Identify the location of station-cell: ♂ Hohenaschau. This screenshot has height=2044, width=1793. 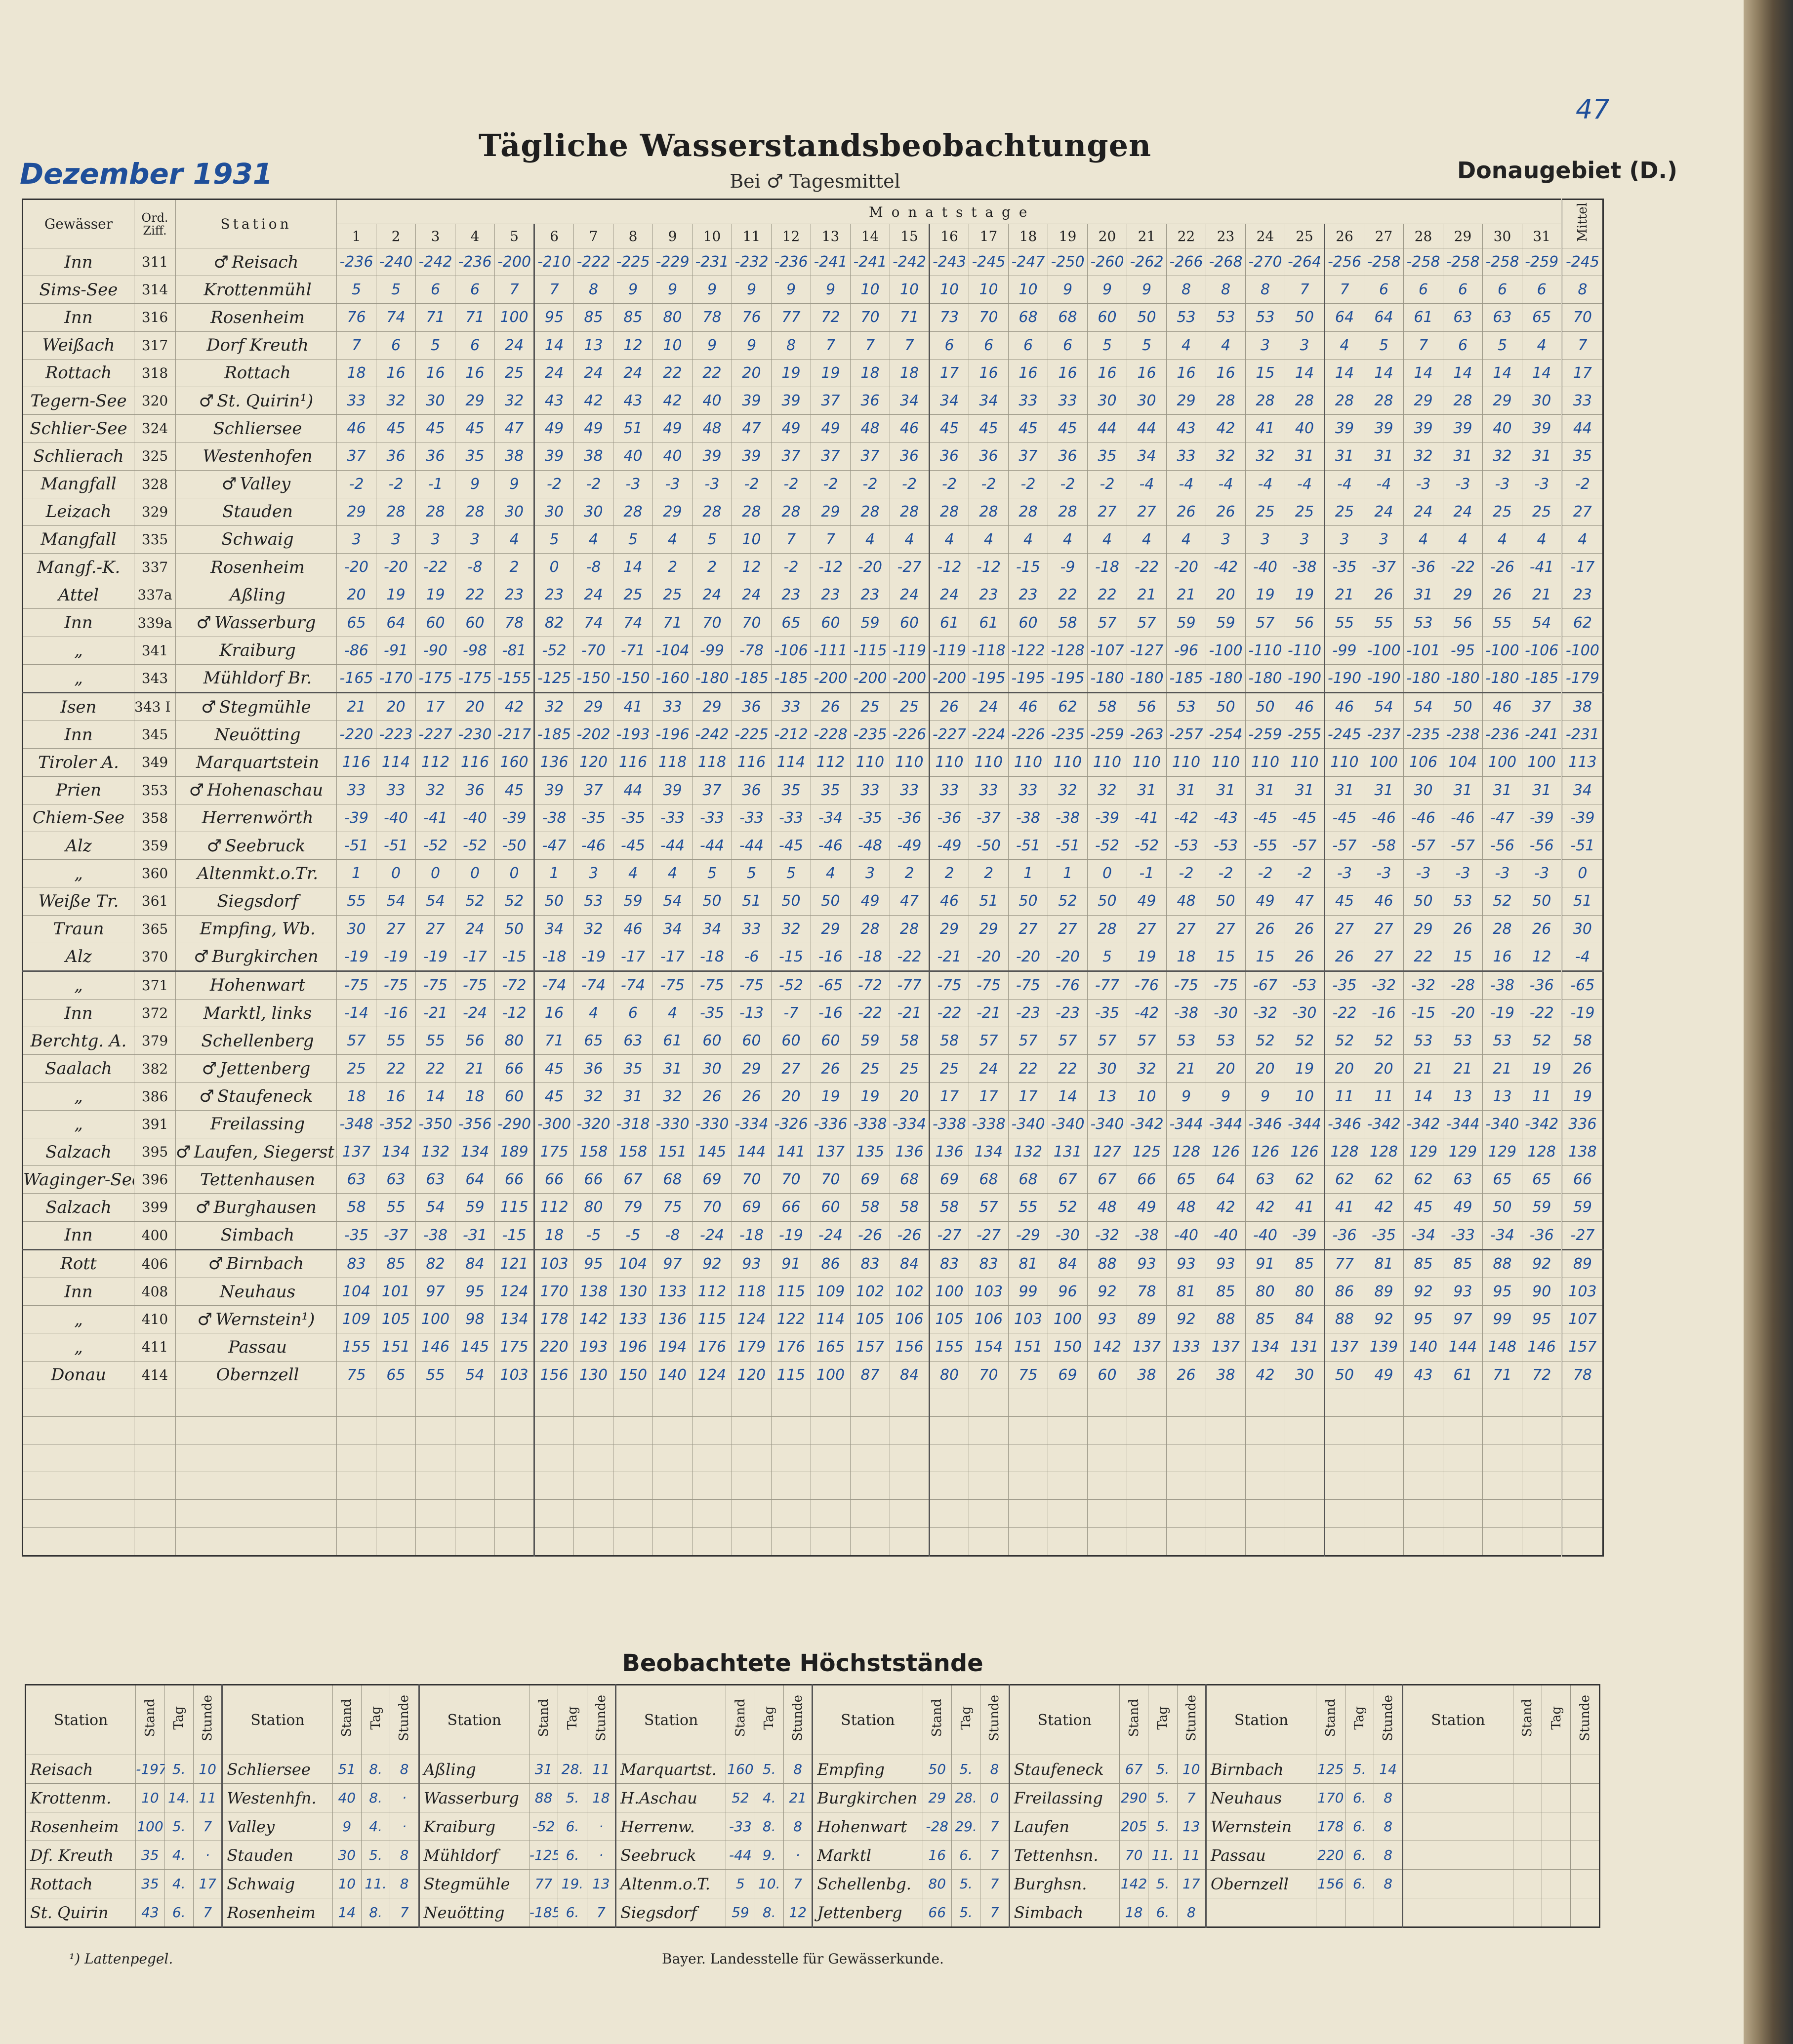
(256, 790).